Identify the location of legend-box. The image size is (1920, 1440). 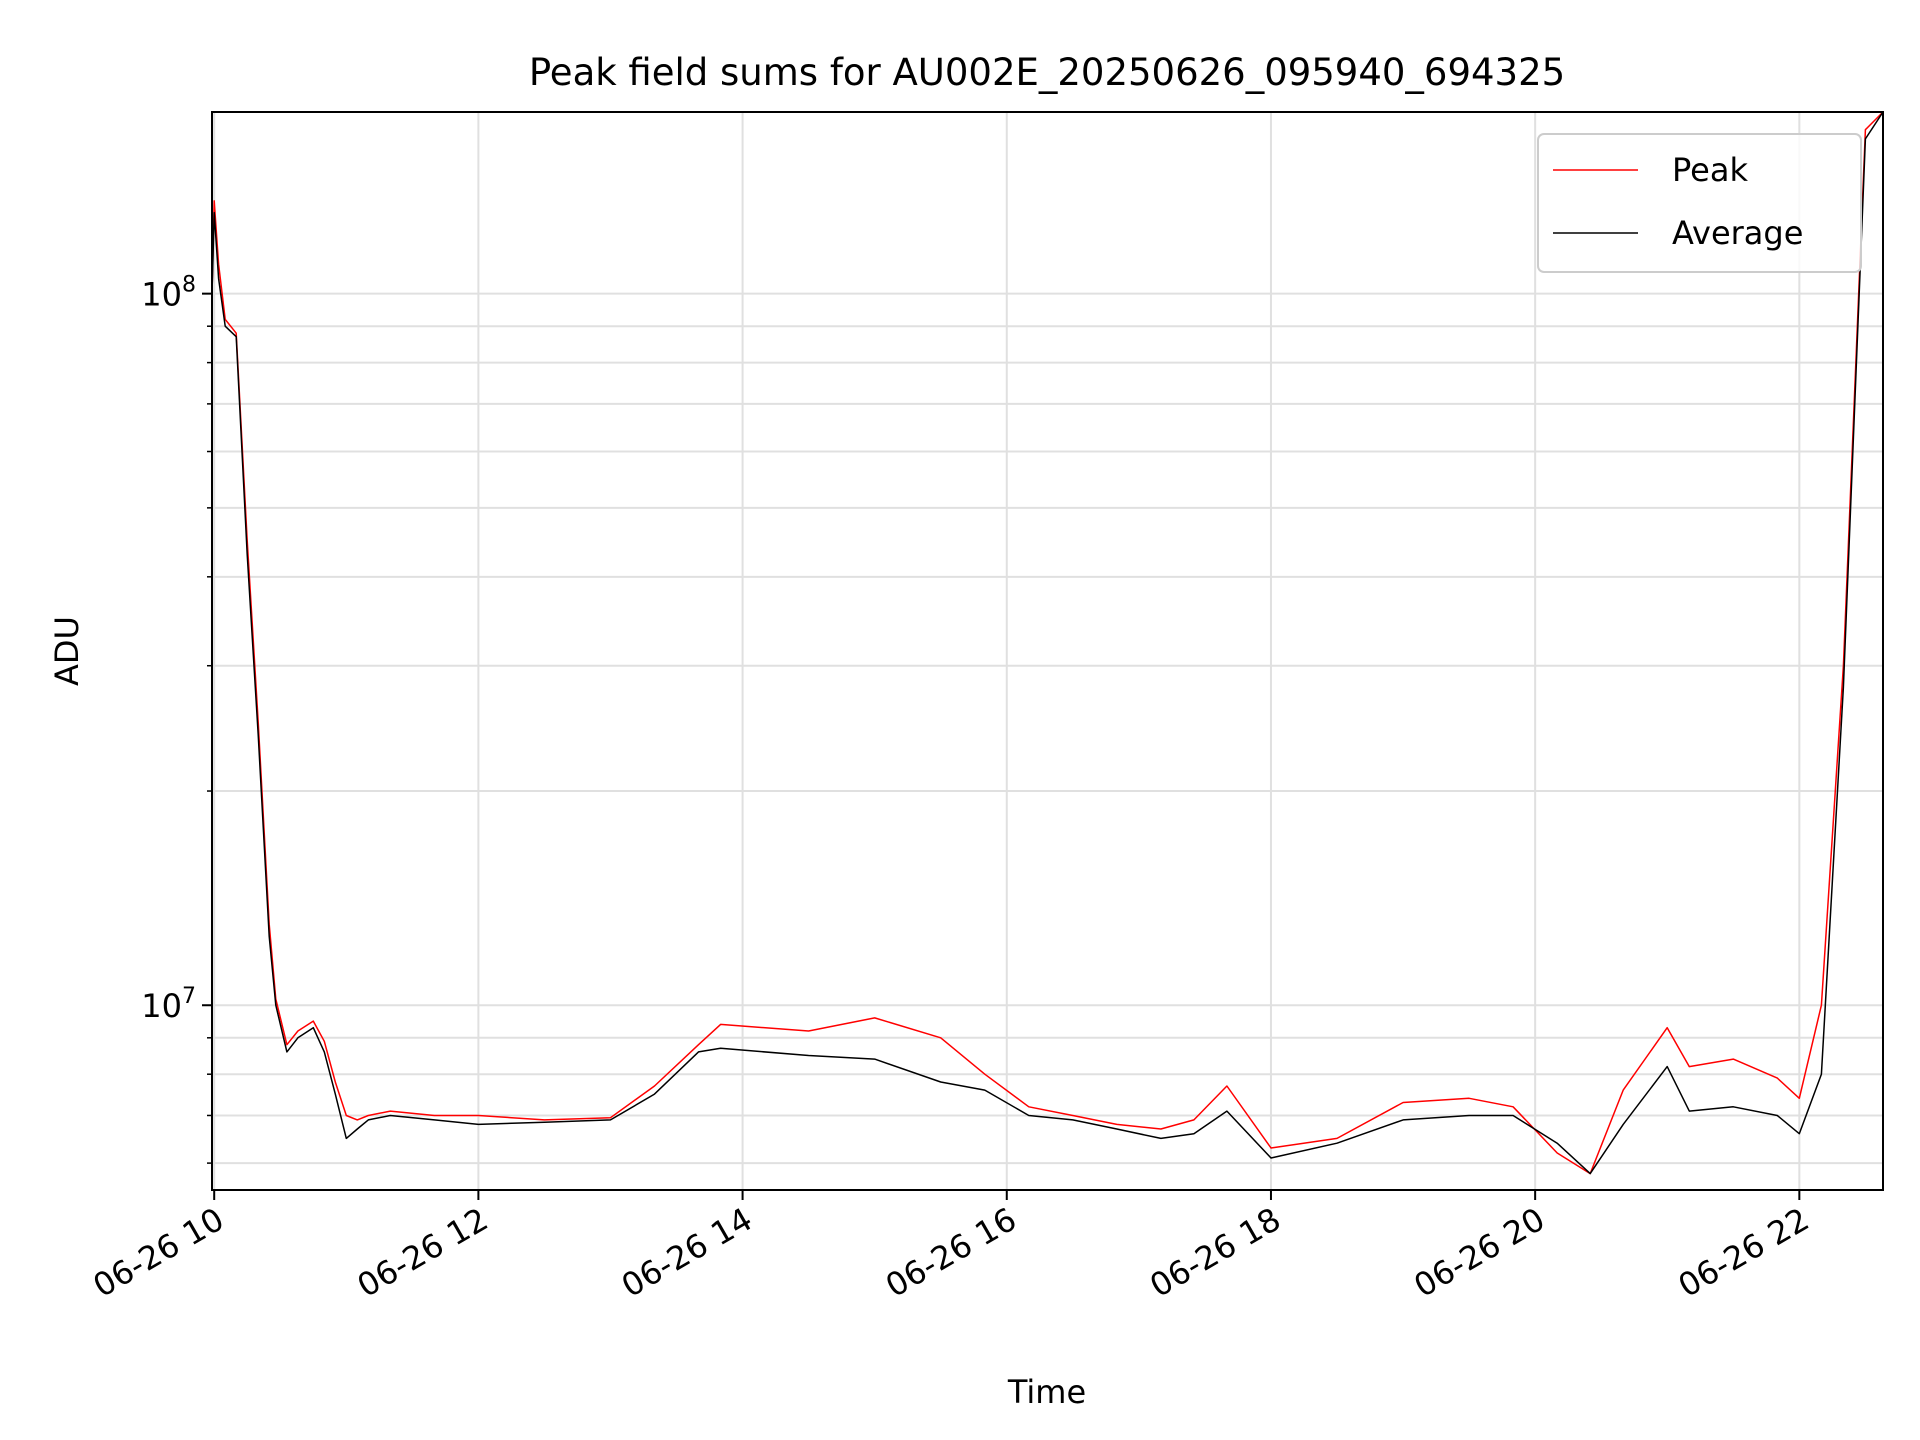
(1699, 203).